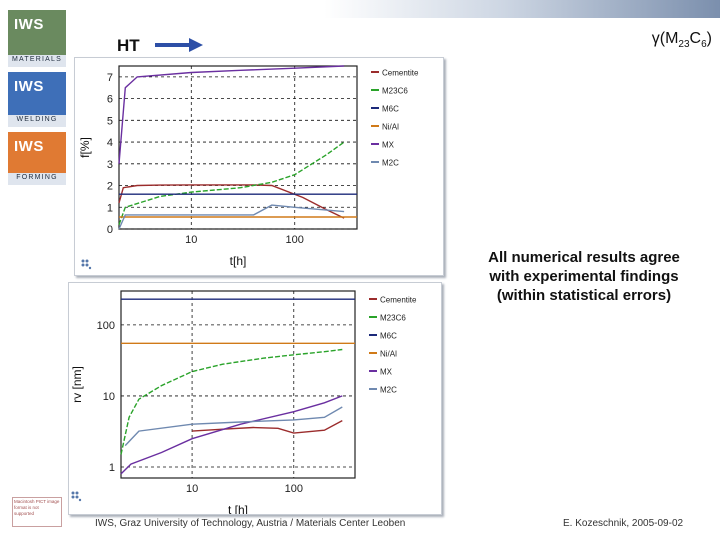 Image resolution: width=720 pixels, height=540 pixels. What do you see at coordinates (238, 261) in the screenshot?
I see `x-axis-label: t[h]` at bounding box center [238, 261].